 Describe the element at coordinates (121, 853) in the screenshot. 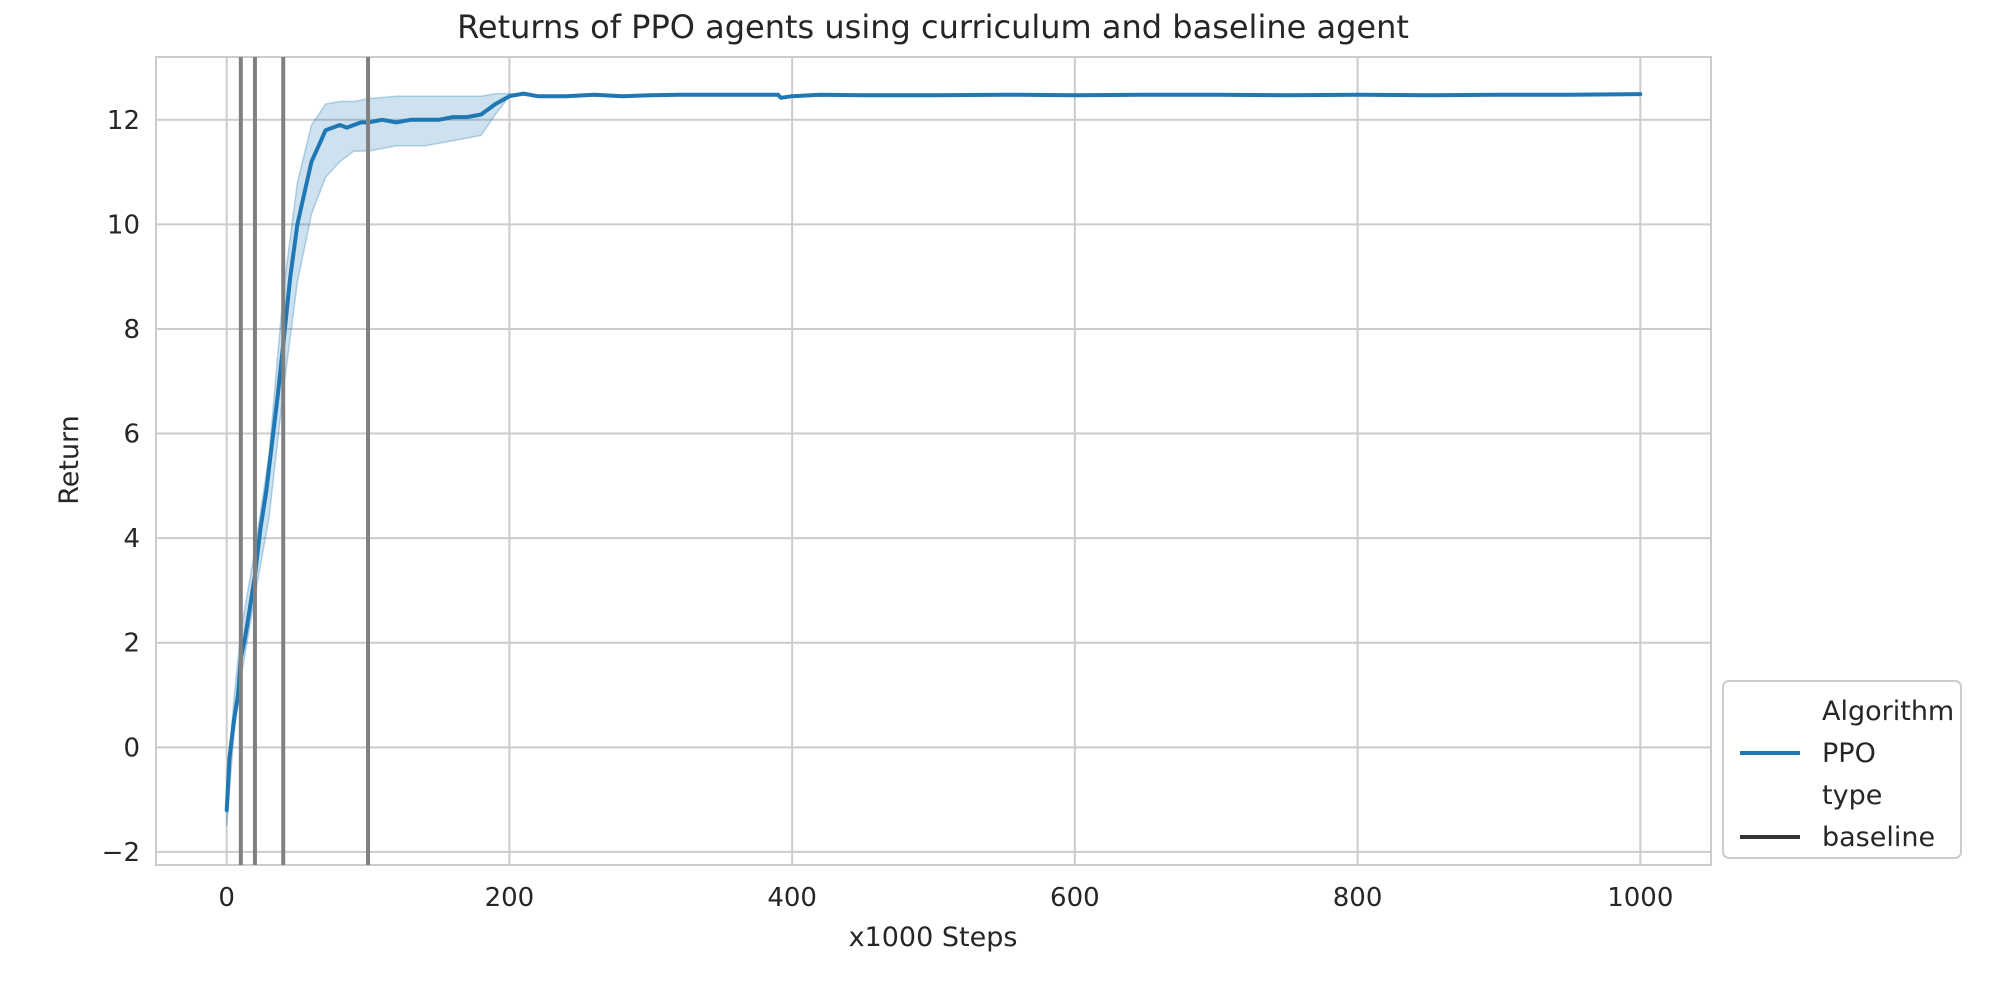

I see `y-tick-label: −2` at that location.